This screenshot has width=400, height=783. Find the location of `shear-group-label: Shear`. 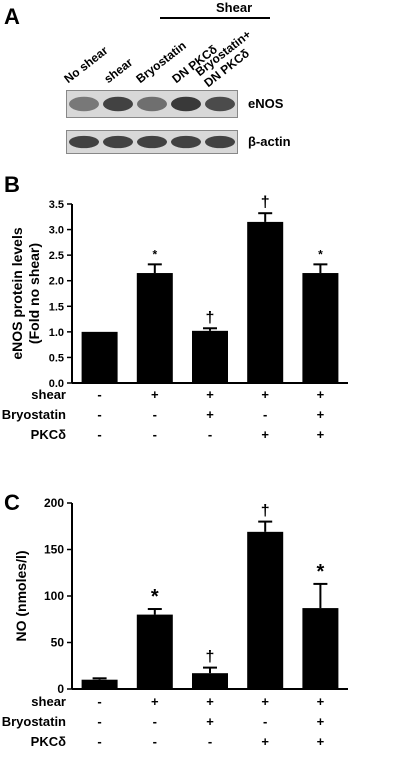

shear-group-label: Shear is located at coordinates (234, 7).